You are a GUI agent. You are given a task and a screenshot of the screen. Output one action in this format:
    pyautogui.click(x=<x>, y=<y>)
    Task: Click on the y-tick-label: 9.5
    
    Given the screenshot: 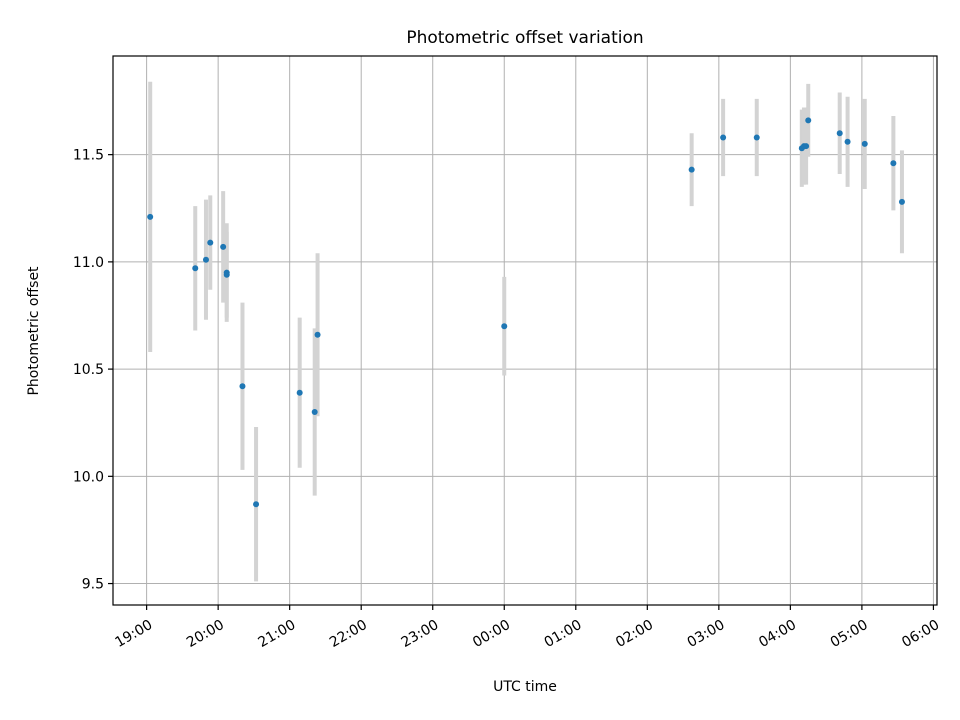 What is the action you would take?
    pyautogui.click(x=93, y=585)
    